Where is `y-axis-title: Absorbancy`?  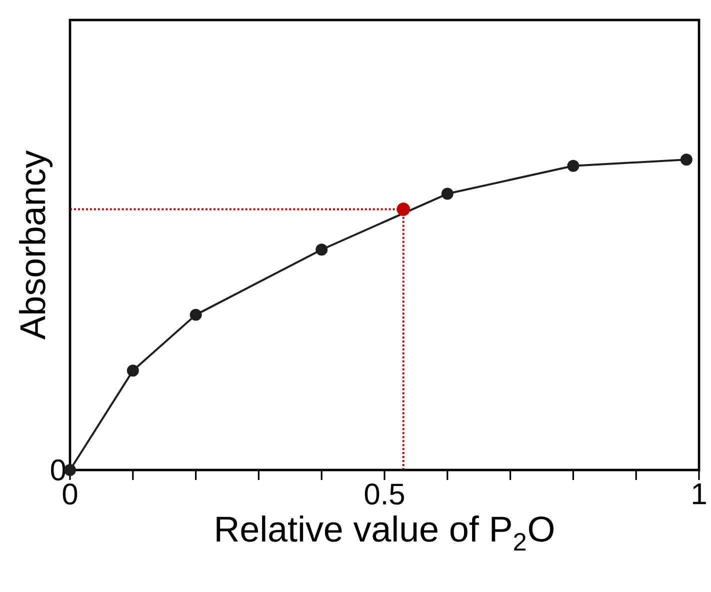
y-axis-title: Absorbancy is located at coordinates (35, 245).